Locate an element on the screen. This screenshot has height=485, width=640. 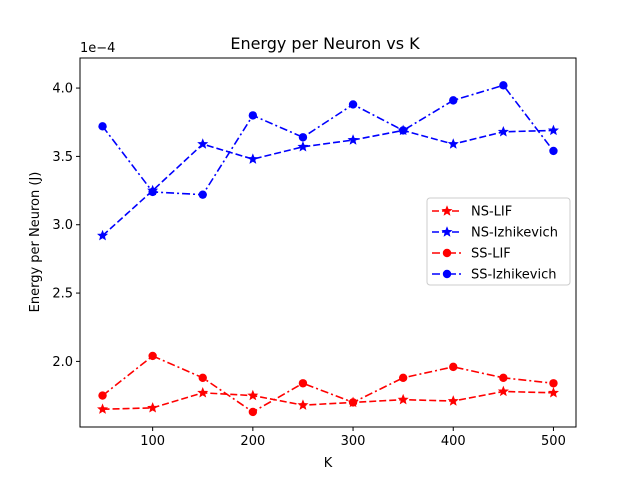
legend-item: SS-Izhikevich is located at coordinates (494, 275).